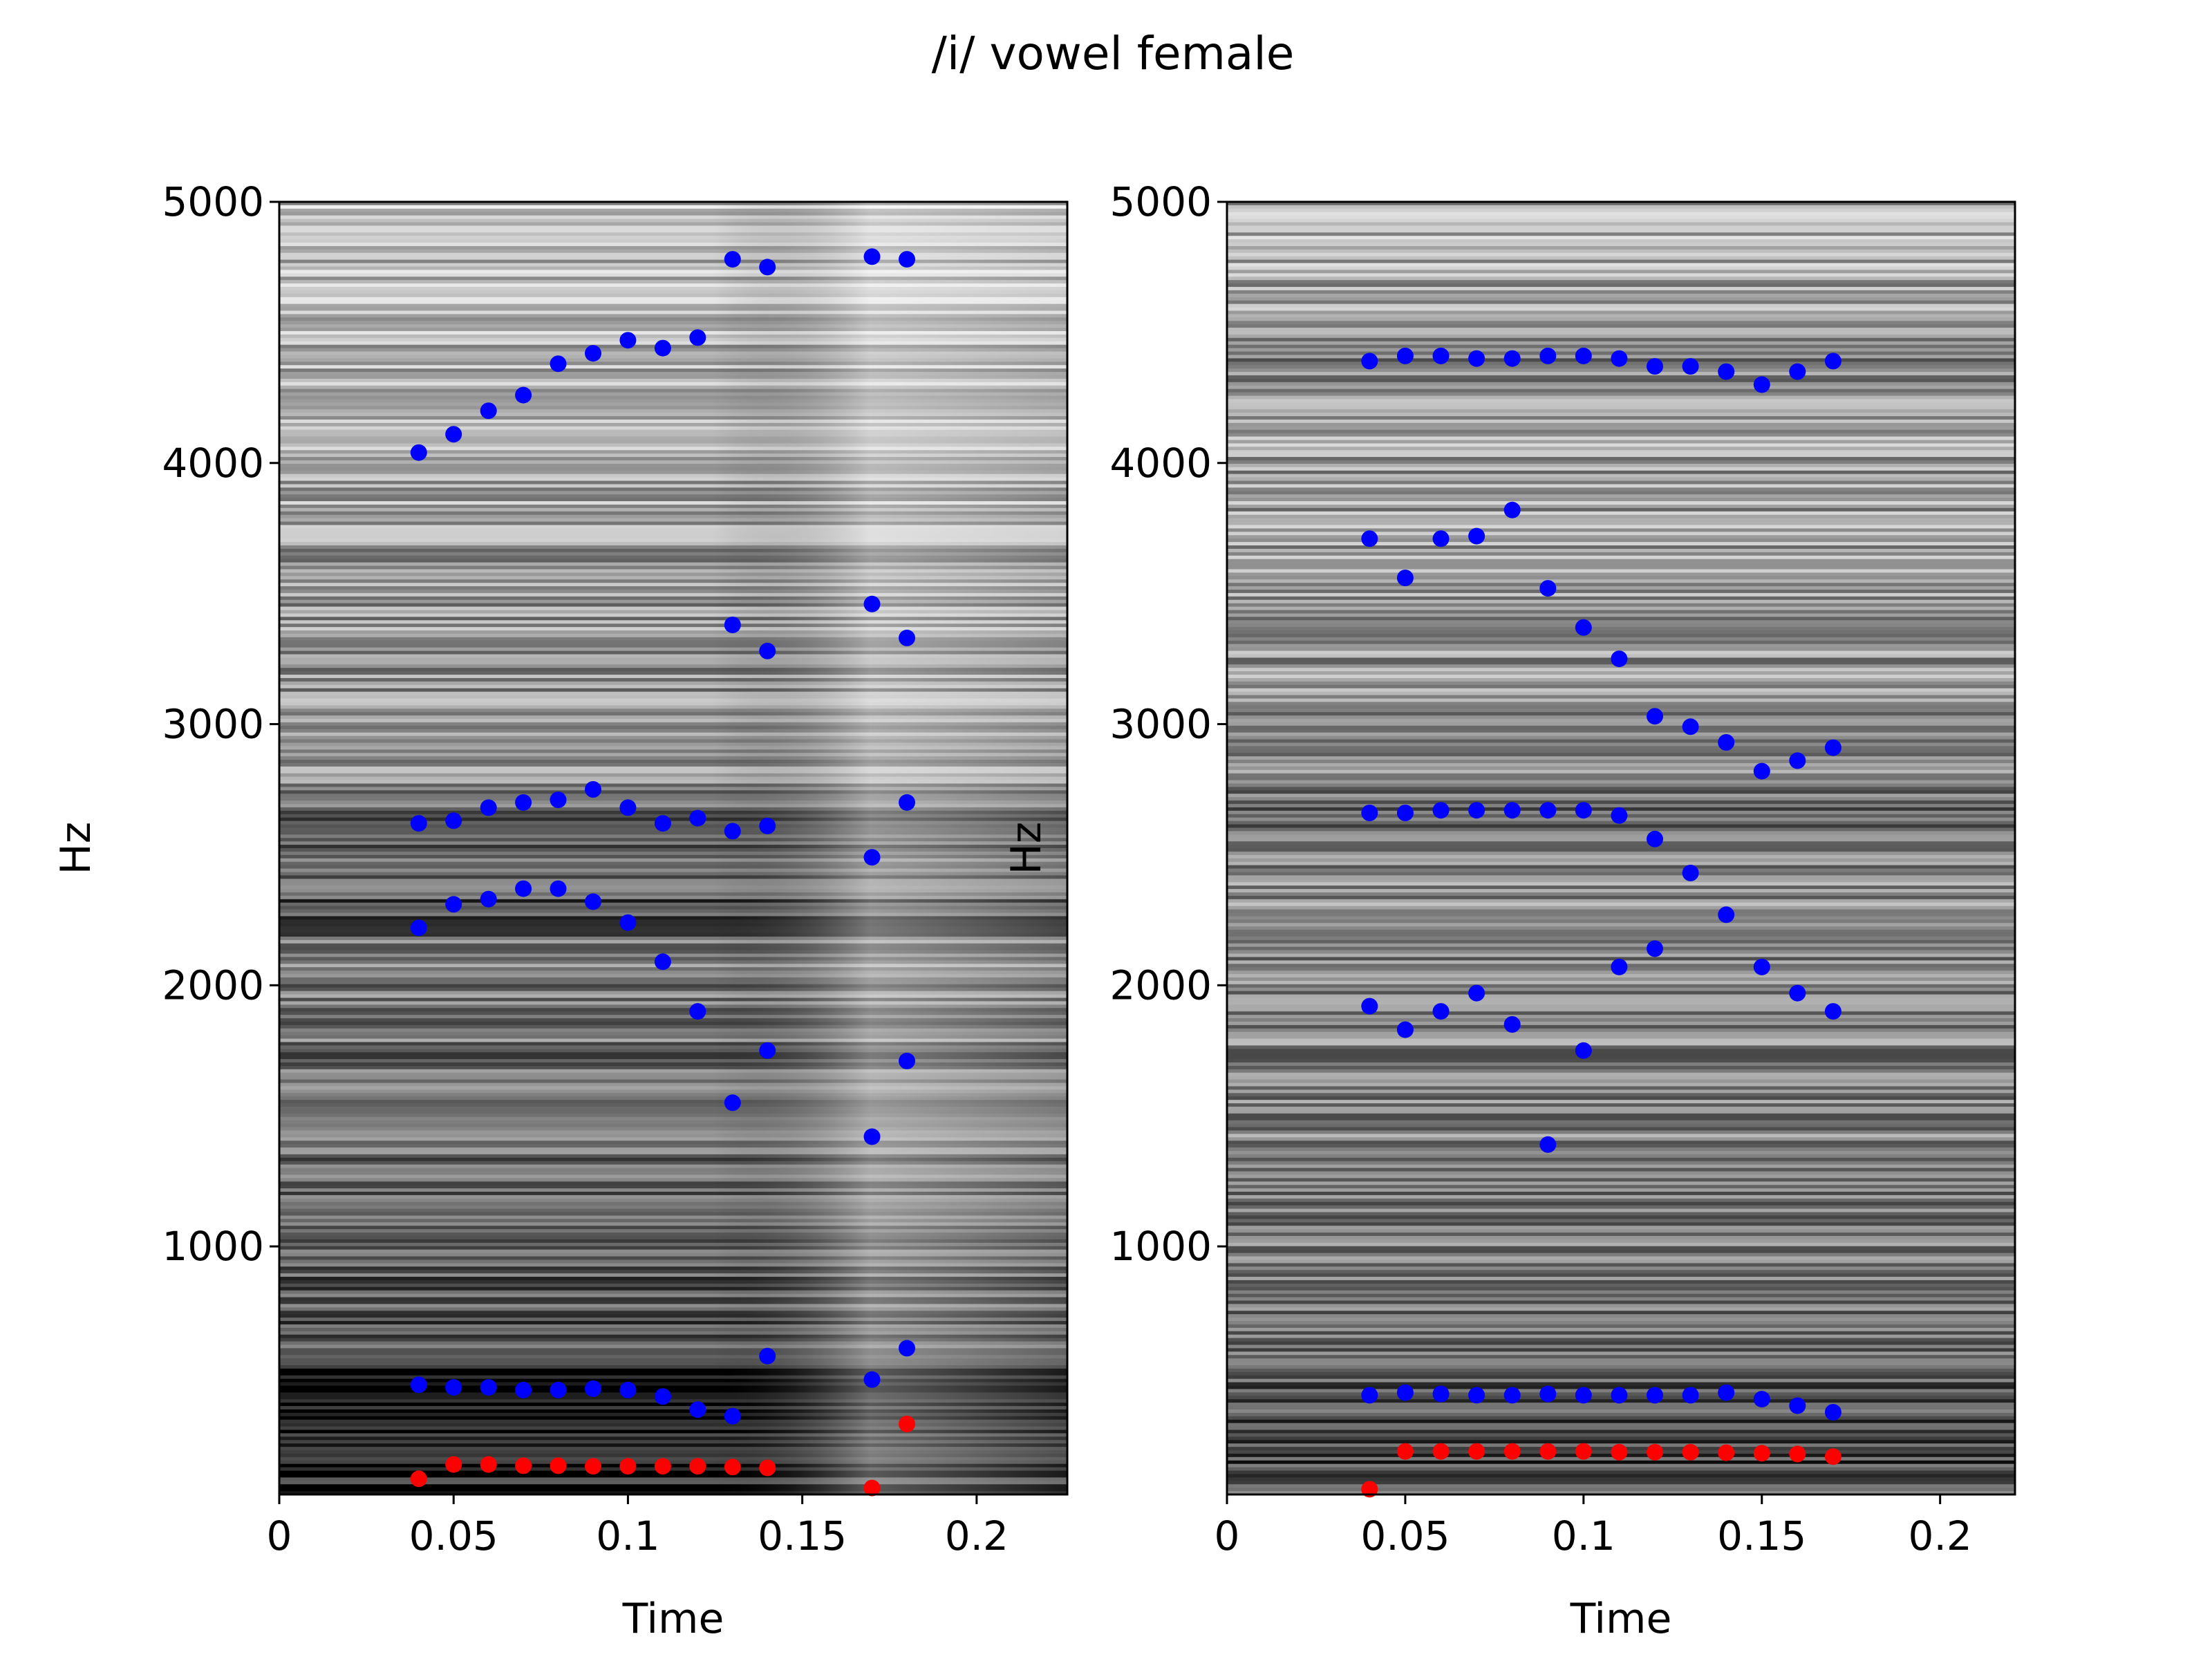 This screenshot has width=2212, height=1659. Describe the element at coordinates (1940, 1535) in the screenshot. I see `x-tick-label: 0.2` at that location.